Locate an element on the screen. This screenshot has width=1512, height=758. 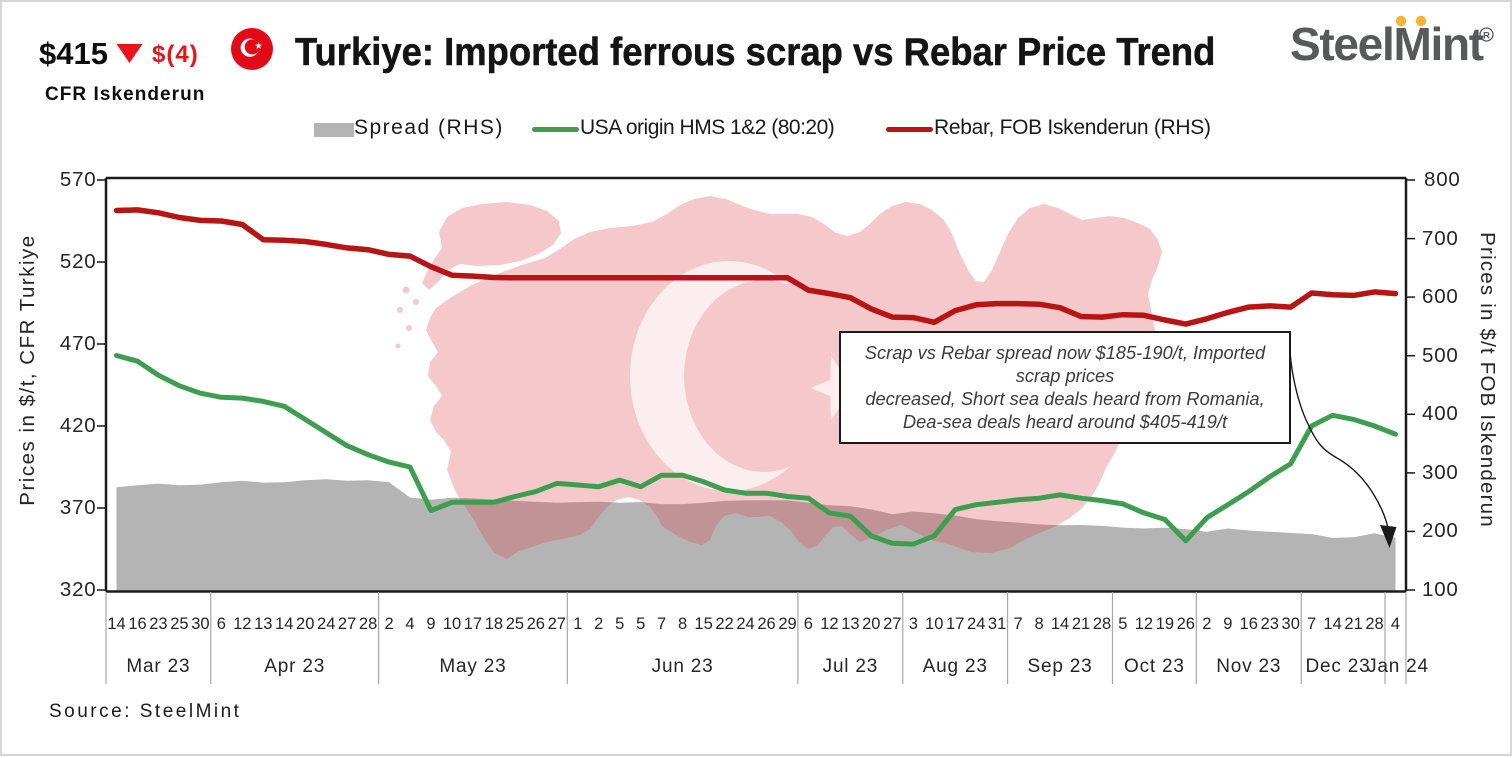
svg-text: 3 is located at coordinates (913, 624).